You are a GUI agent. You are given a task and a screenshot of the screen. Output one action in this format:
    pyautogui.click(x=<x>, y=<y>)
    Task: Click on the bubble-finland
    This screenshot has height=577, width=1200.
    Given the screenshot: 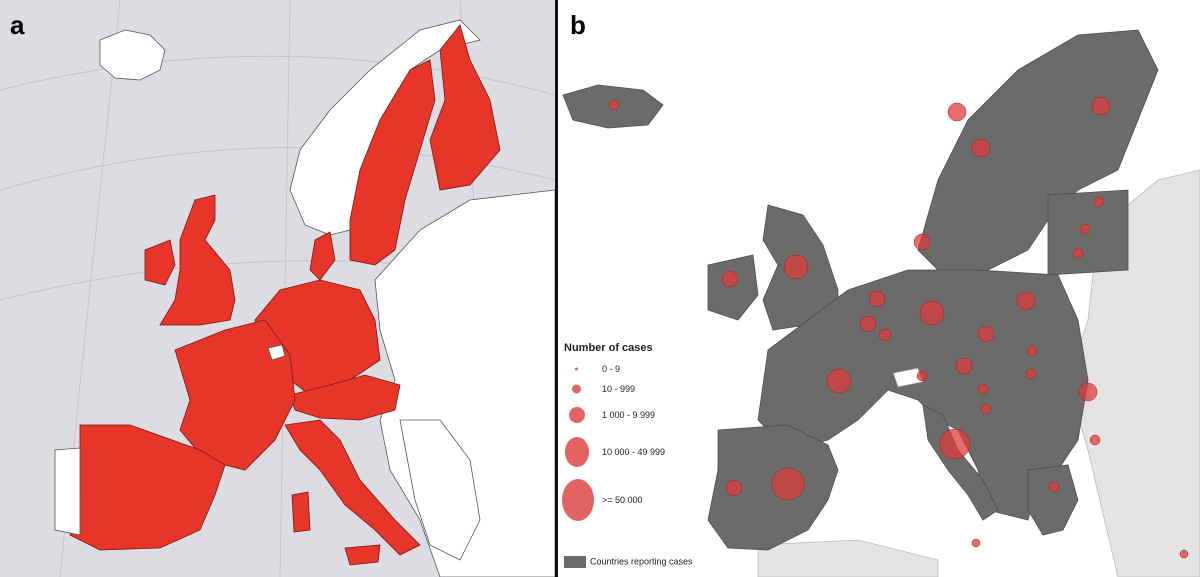 What is the action you would take?
    pyautogui.click(x=1101, y=106)
    